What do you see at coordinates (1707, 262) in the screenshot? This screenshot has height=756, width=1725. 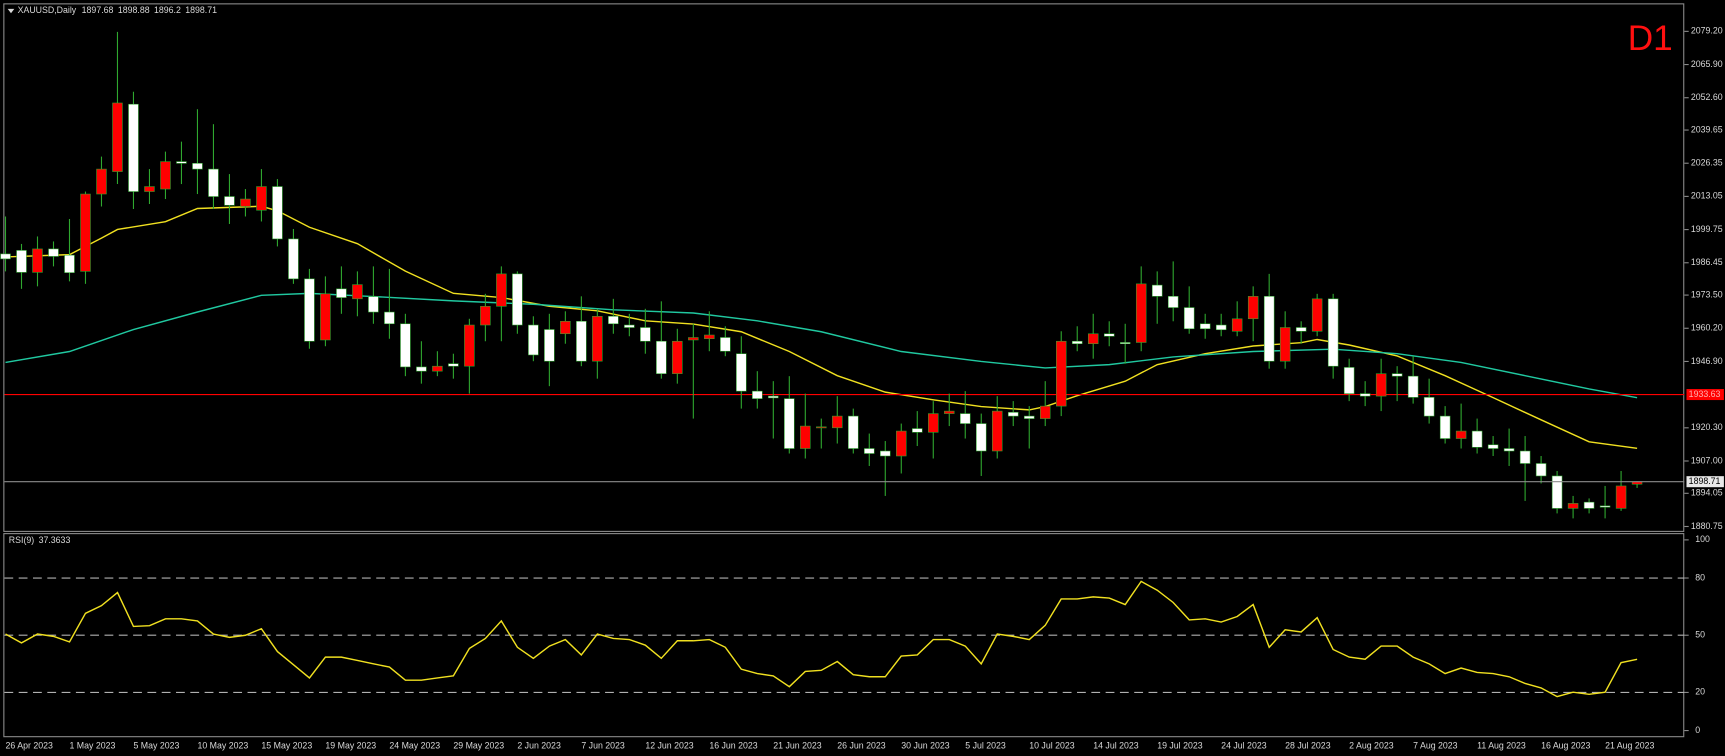 I see `y-tick-label: 1986.45` at bounding box center [1707, 262].